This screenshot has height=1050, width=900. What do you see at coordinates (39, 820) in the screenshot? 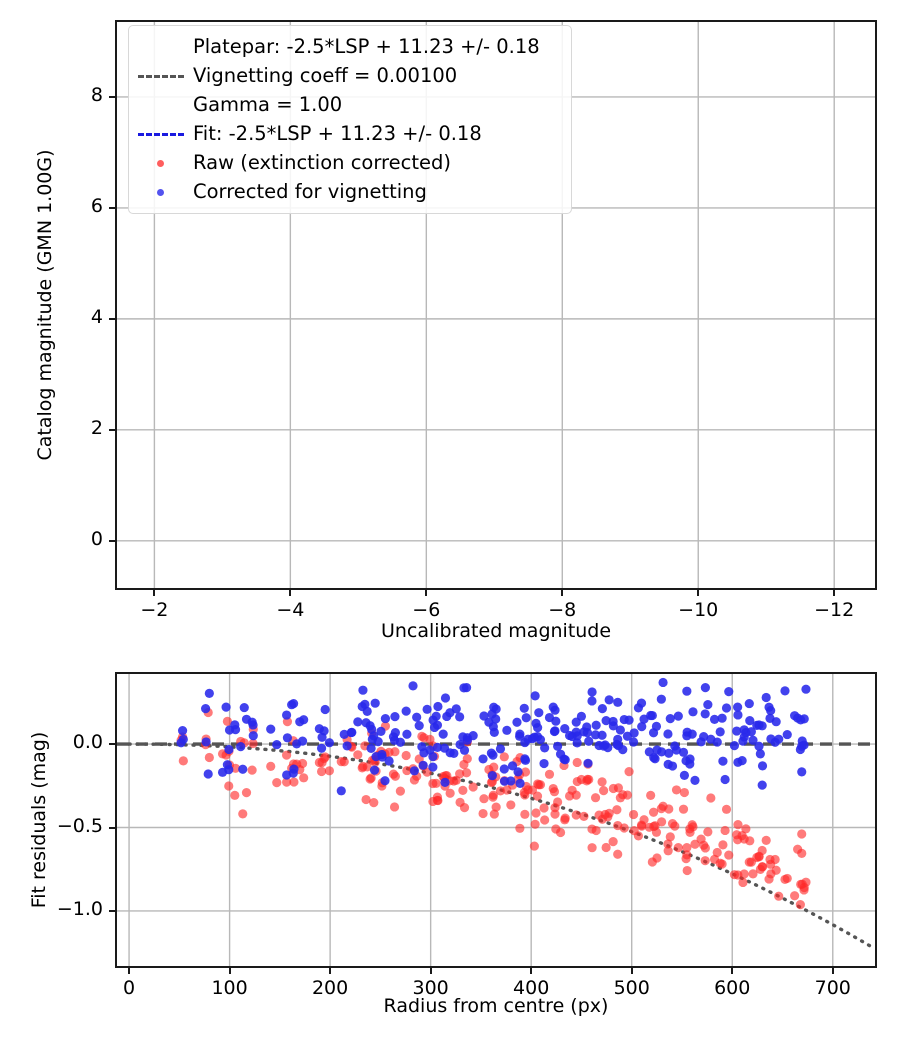
I see `bottom-y-axis-label: Fit residuals (mag)` at bounding box center [39, 820].